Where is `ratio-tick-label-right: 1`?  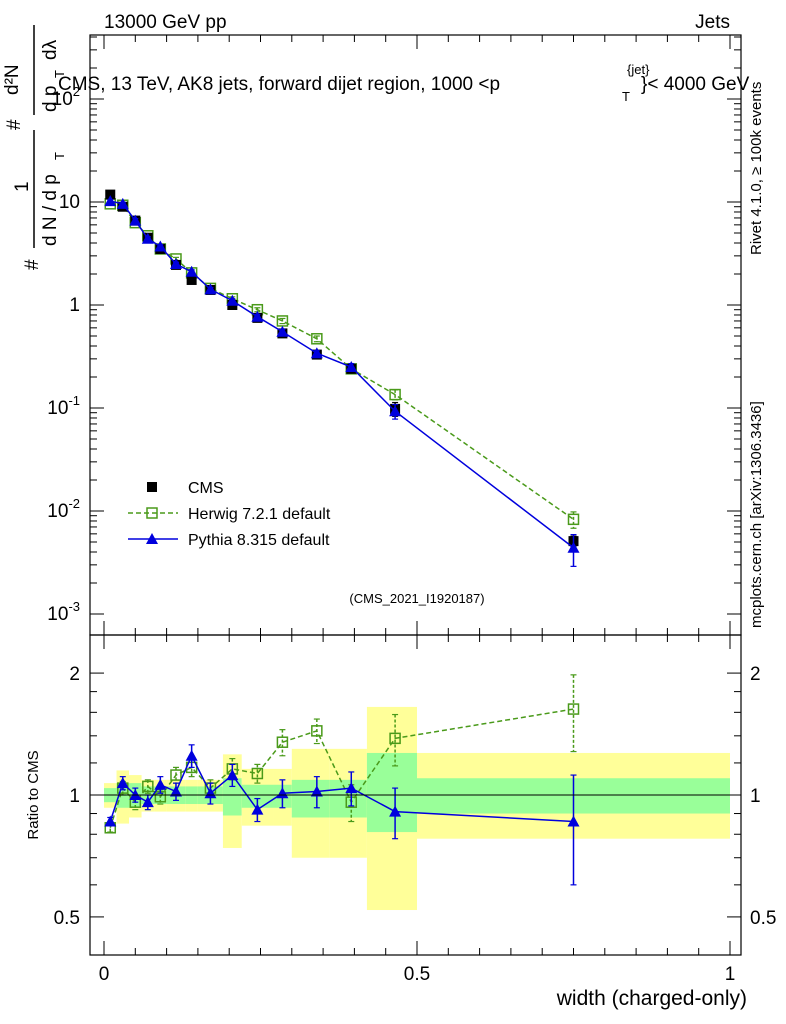 ratio-tick-label-right: 1 is located at coordinates (755, 796).